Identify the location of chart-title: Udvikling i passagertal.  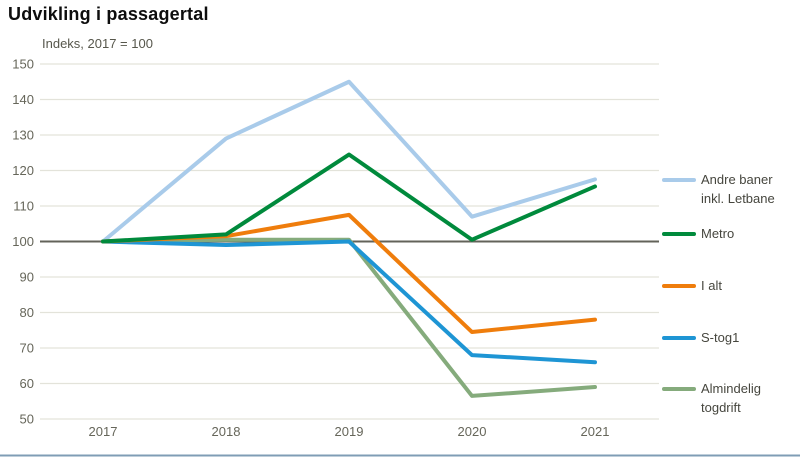
(108, 14).